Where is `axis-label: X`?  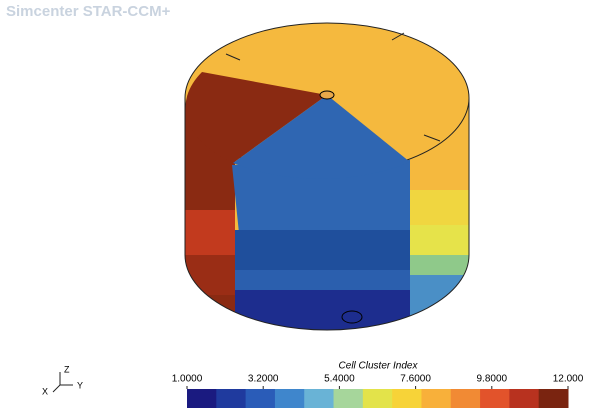
axis-label: X is located at coordinates (45, 391).